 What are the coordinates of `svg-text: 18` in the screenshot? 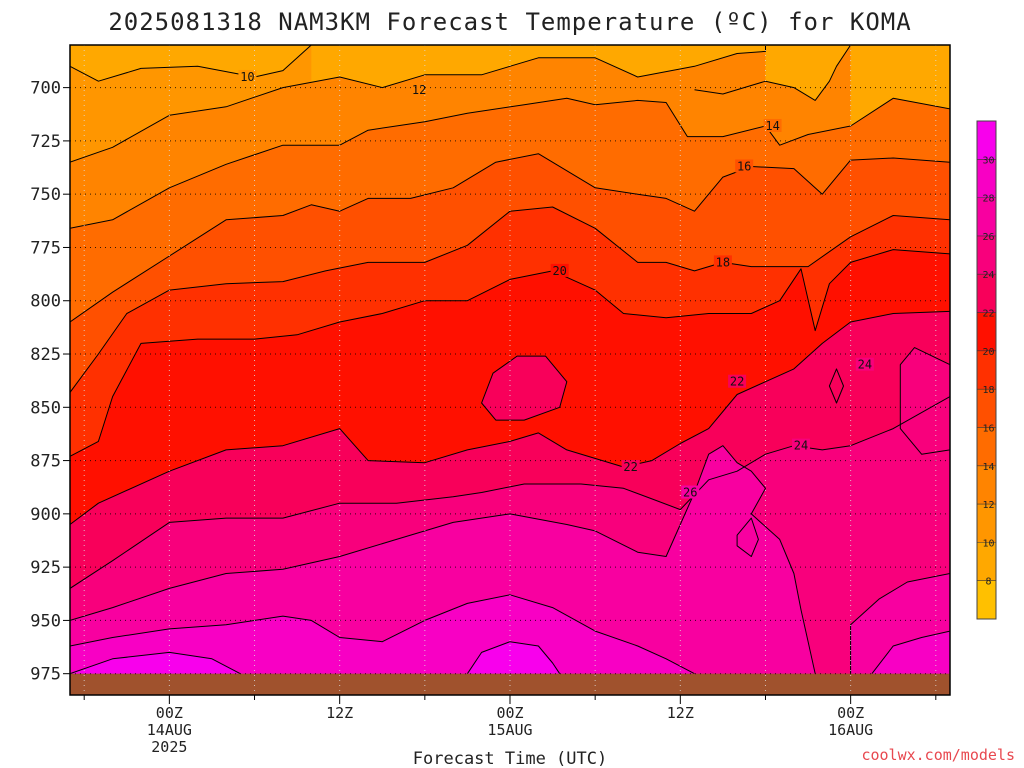 It's located at (723, 262).